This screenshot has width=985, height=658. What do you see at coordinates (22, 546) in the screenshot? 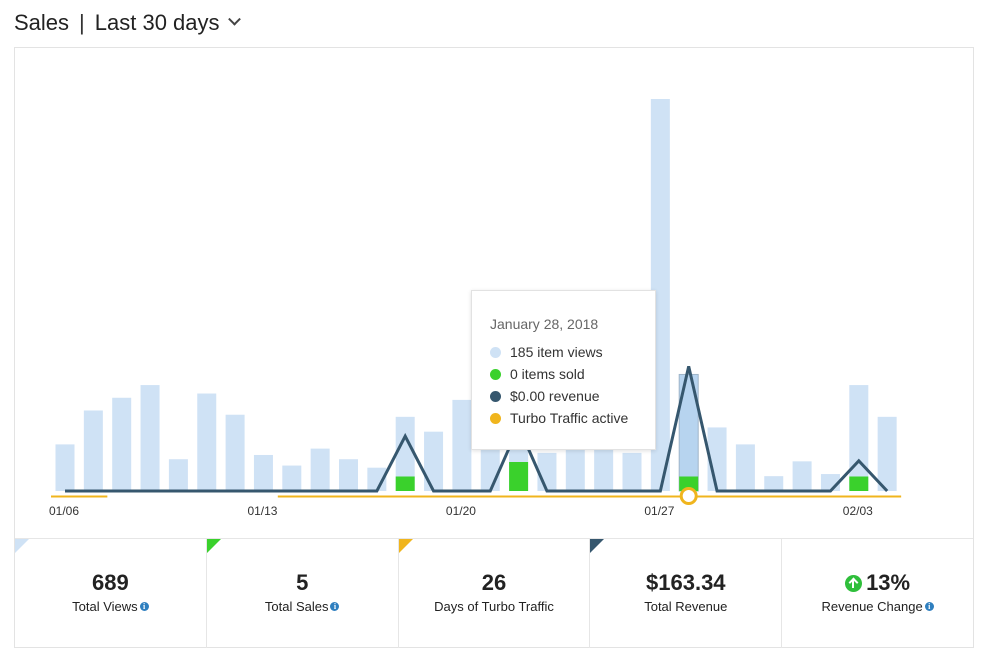
I see `views-corner-marker` at bounding box center [22, 546].